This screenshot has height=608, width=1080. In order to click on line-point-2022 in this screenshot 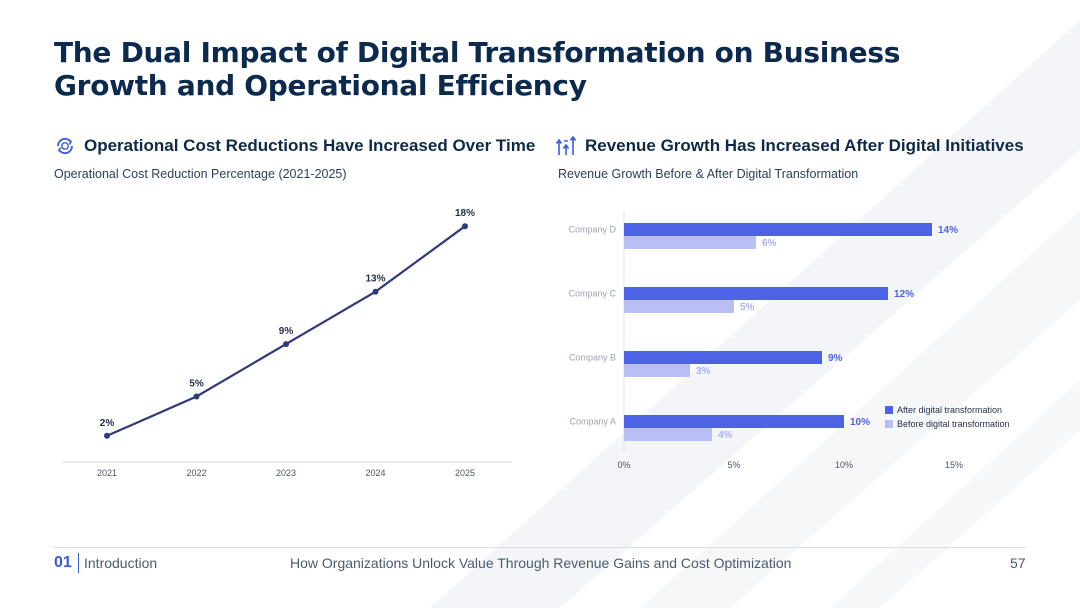, I will do `click(196, 396)`.